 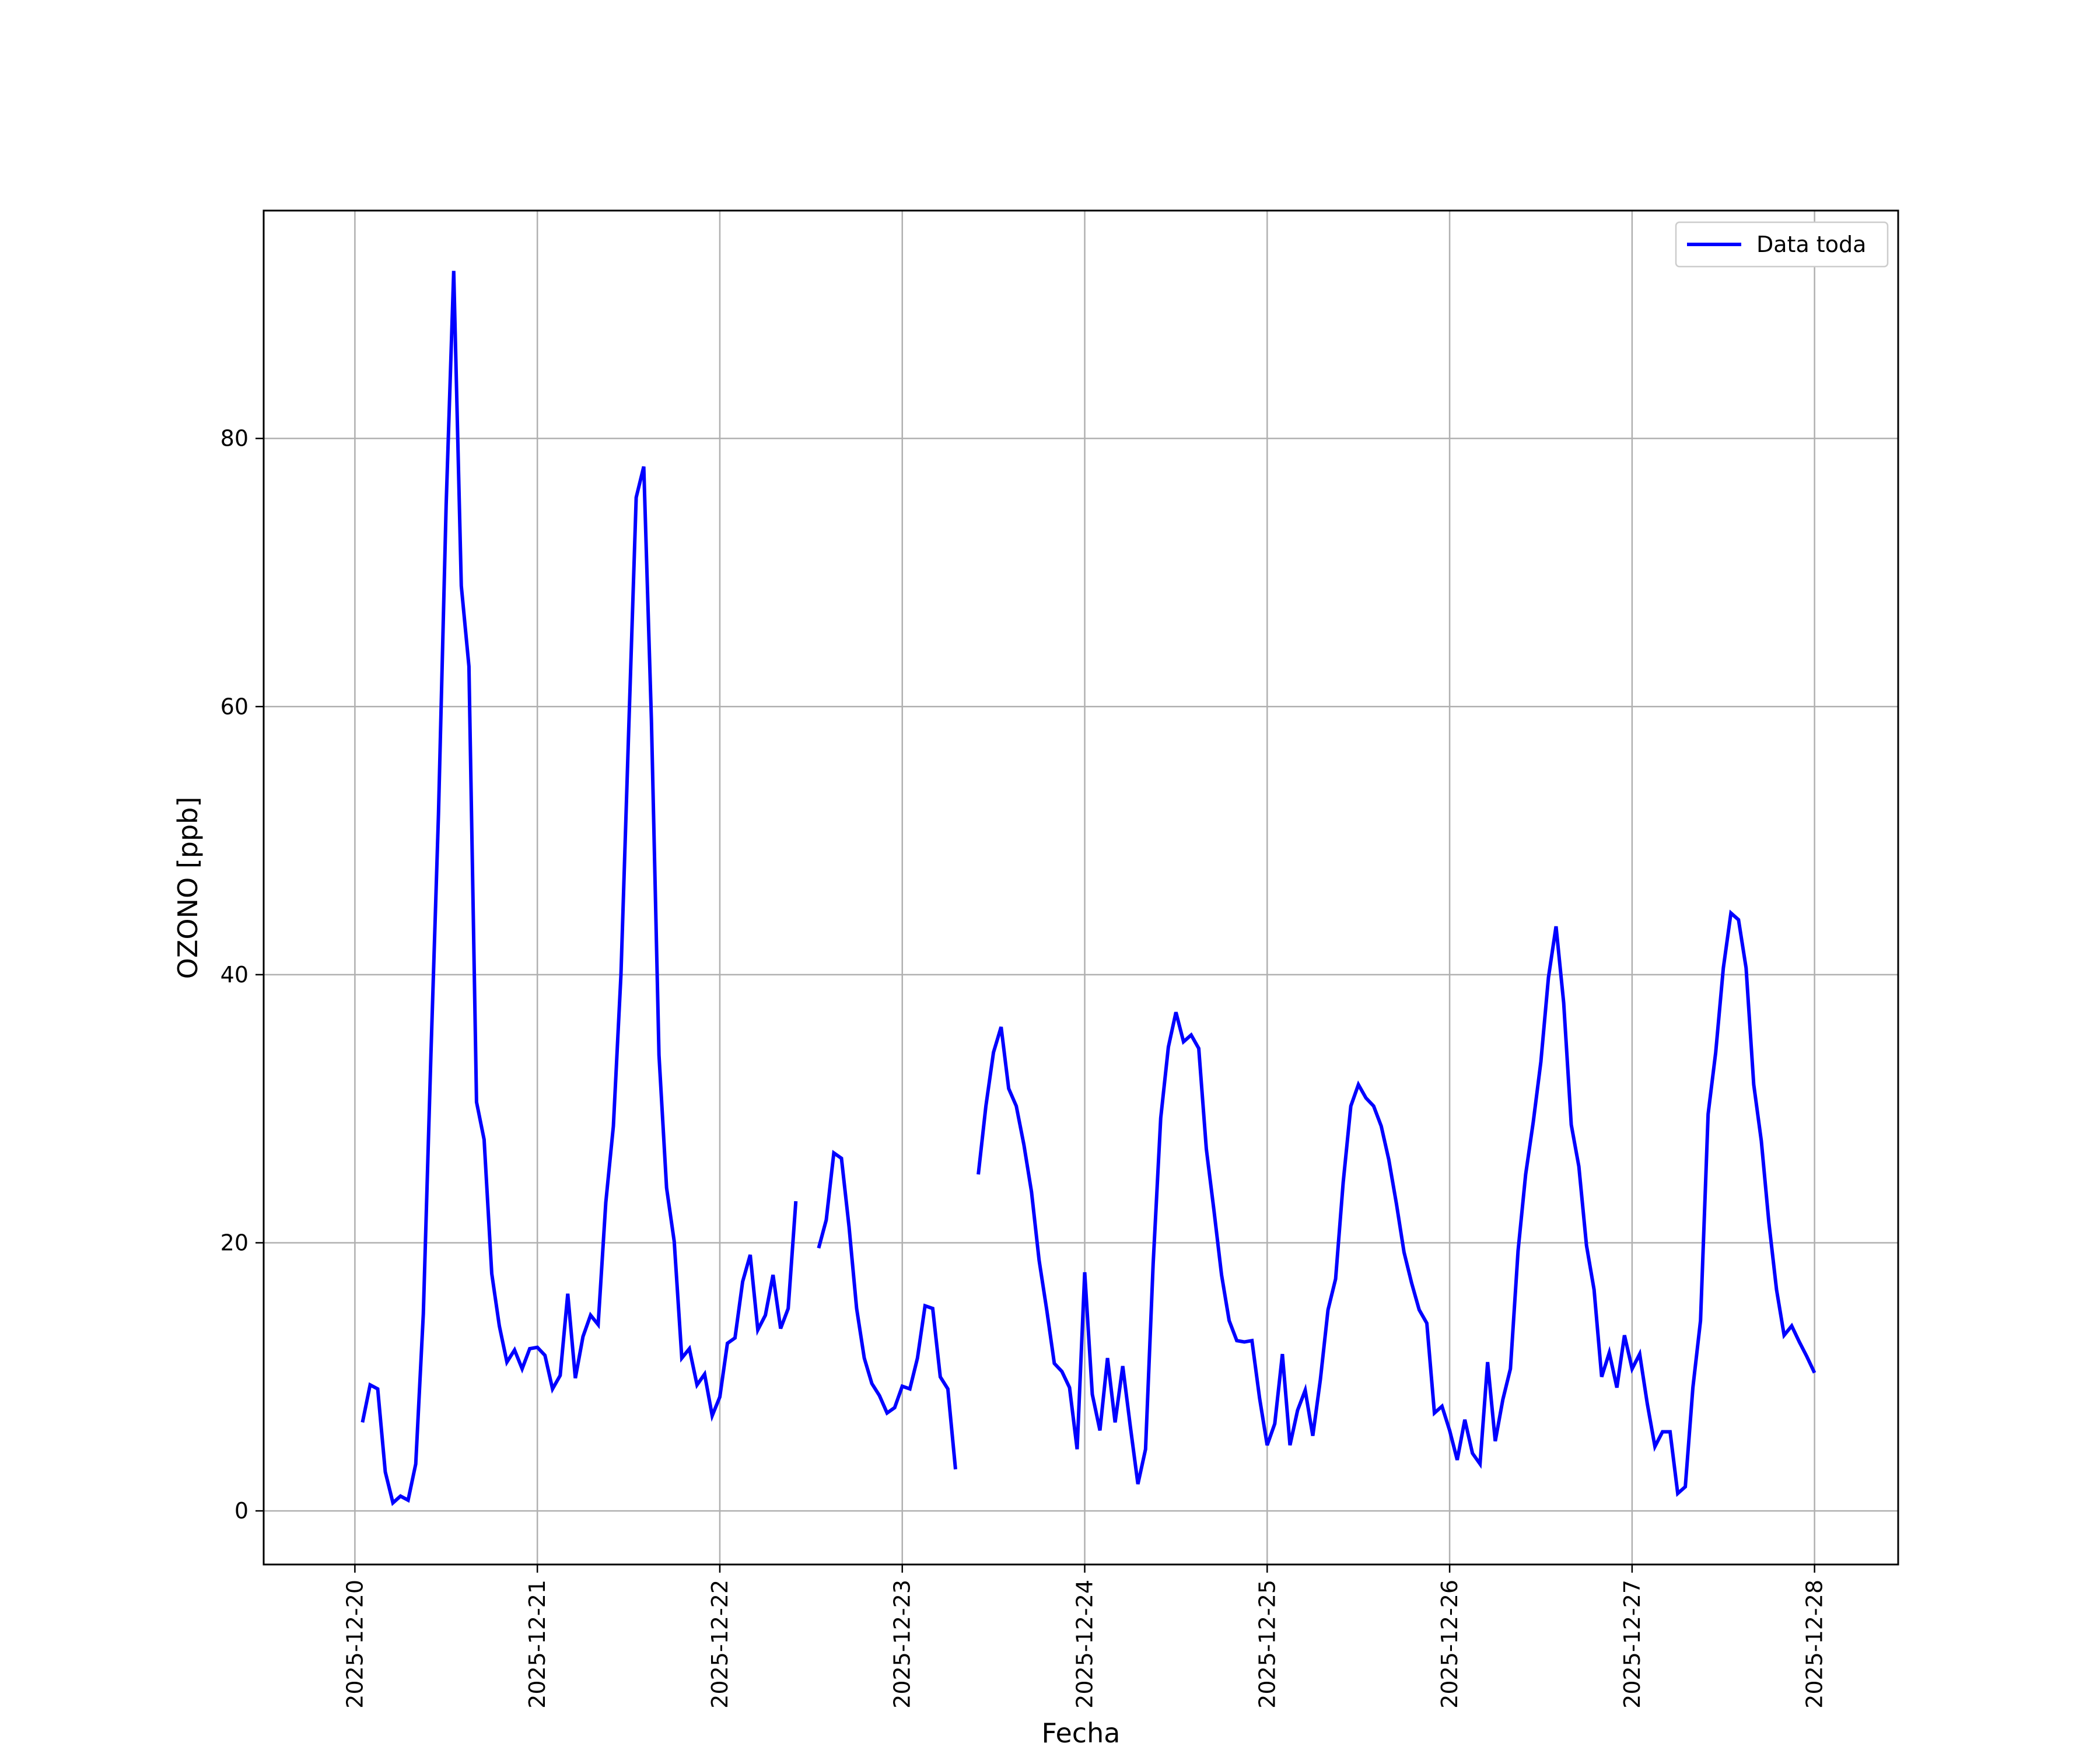 What do you see at coordinates (537, 1644) in the screenshot?
I see `x-tick-label: 2025-12-21` at bounding box center [537, 1644].